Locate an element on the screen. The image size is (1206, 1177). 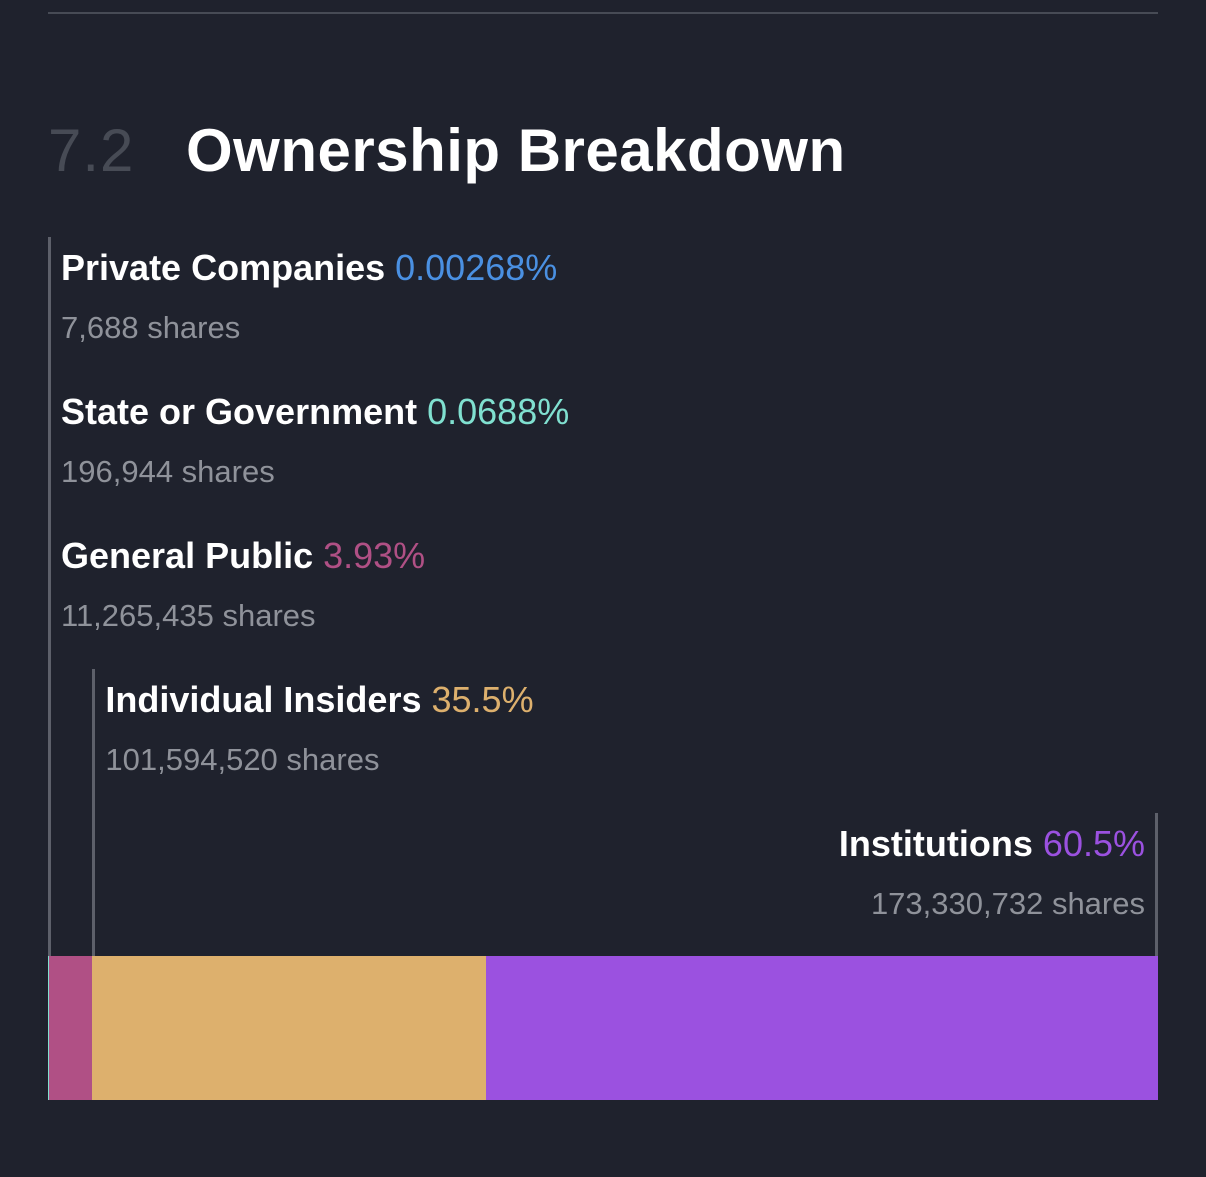
section-header: 7.2 Ownership Breakdown is located at coordinates (447, 150).